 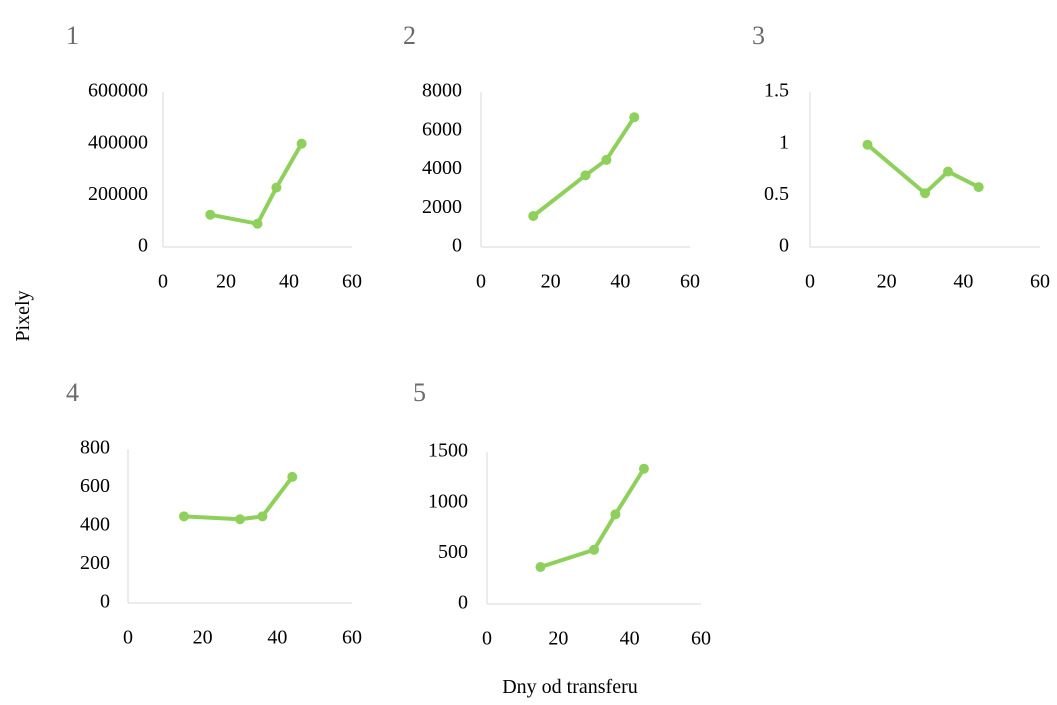 What do you see at coordinates (72, 35) in the screenshot?
I see `panel-title: 1` at bounding box center [72, 35].